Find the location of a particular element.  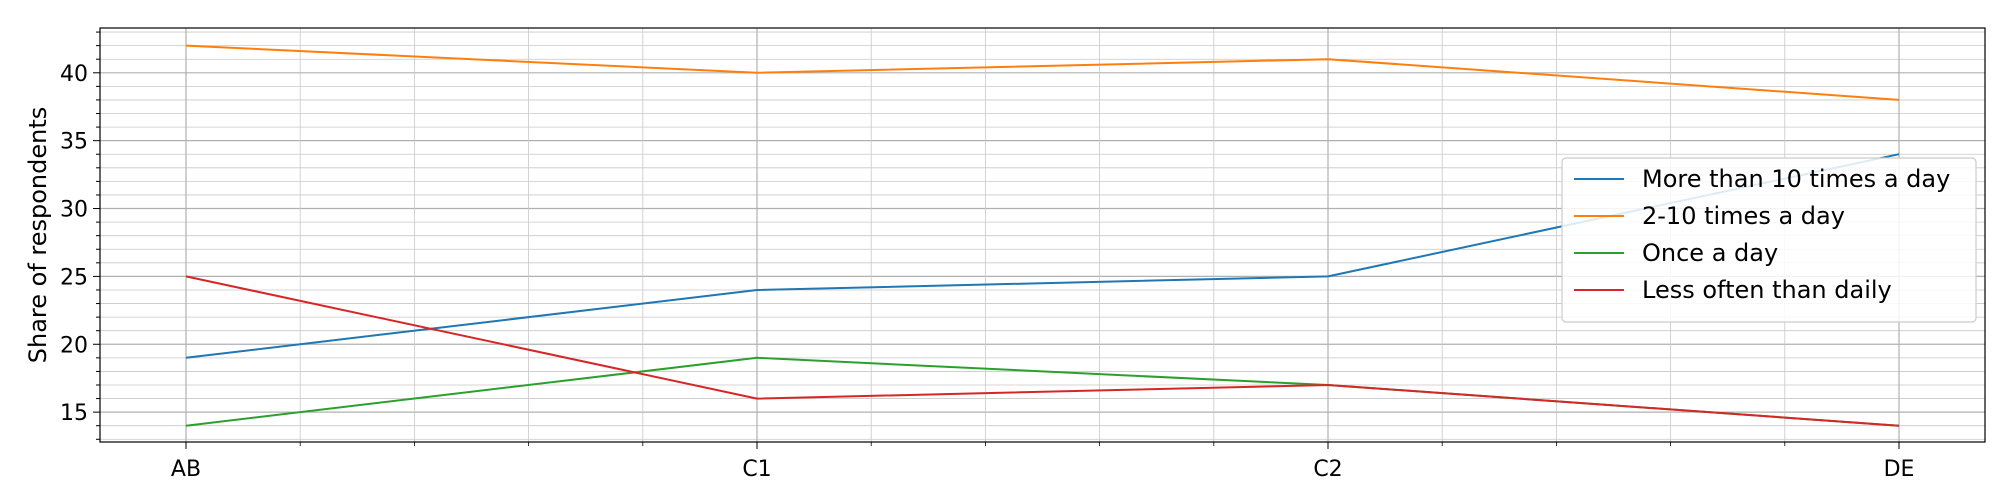

y-tick-label: 20 is located at coordinates (74, 345).